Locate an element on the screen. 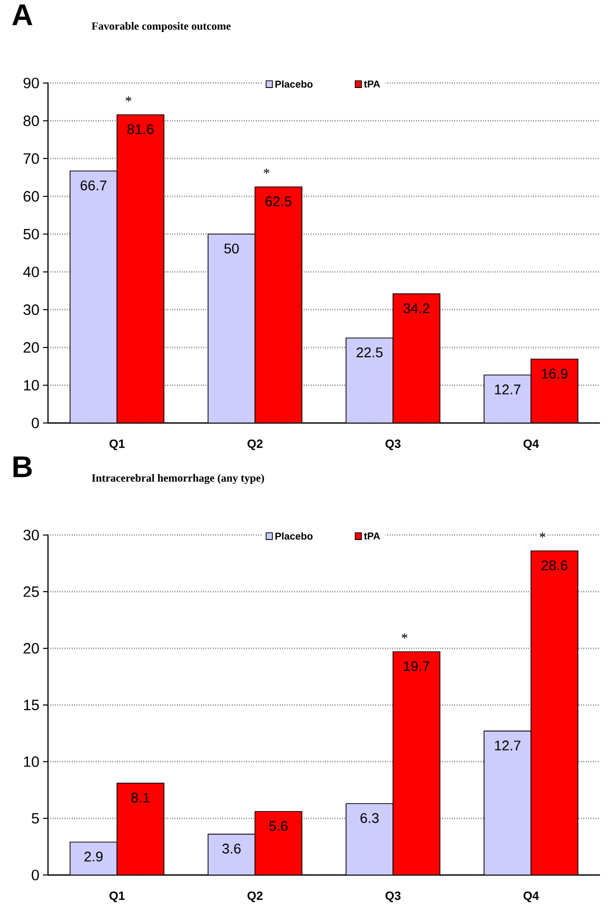 The image size is (608, 914). y-tick-label: 40 is located at coordinates (31, 272).